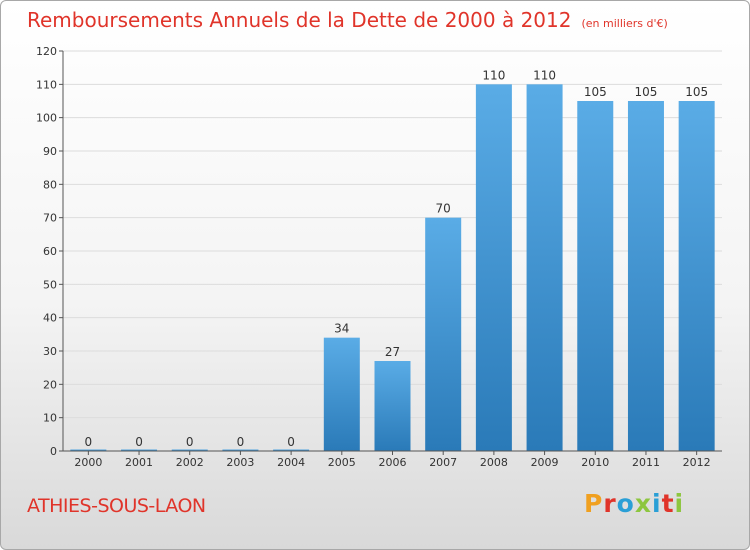 Image resolution: width=750 pixels, height=550 pixels. What do you see at coordinates (139, 450) in the screenshot?
I see `bar-2001` at bounding box center [139, 450].